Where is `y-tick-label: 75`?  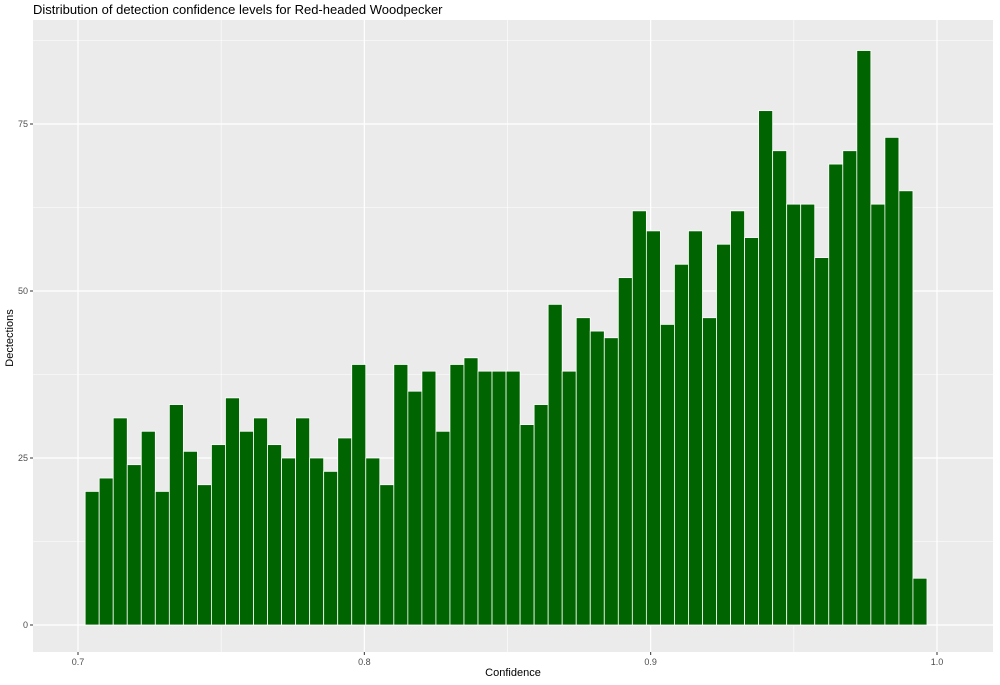
y-tick-label: 75 is located at coordinates (23, 124).